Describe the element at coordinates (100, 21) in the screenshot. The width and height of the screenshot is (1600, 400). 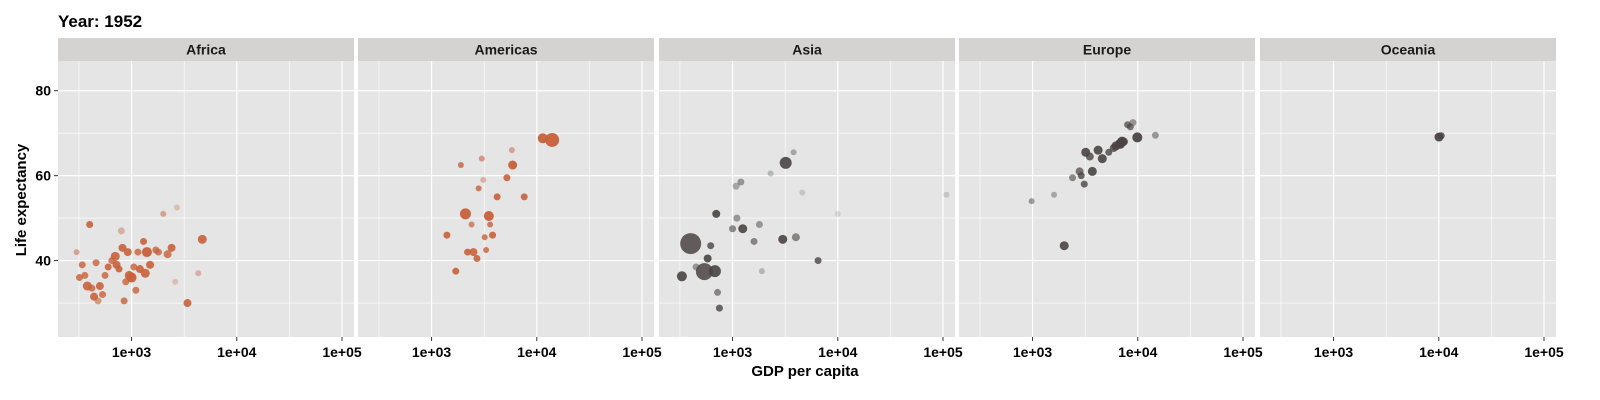
I see `chart-title: Year: 1952` at that location.